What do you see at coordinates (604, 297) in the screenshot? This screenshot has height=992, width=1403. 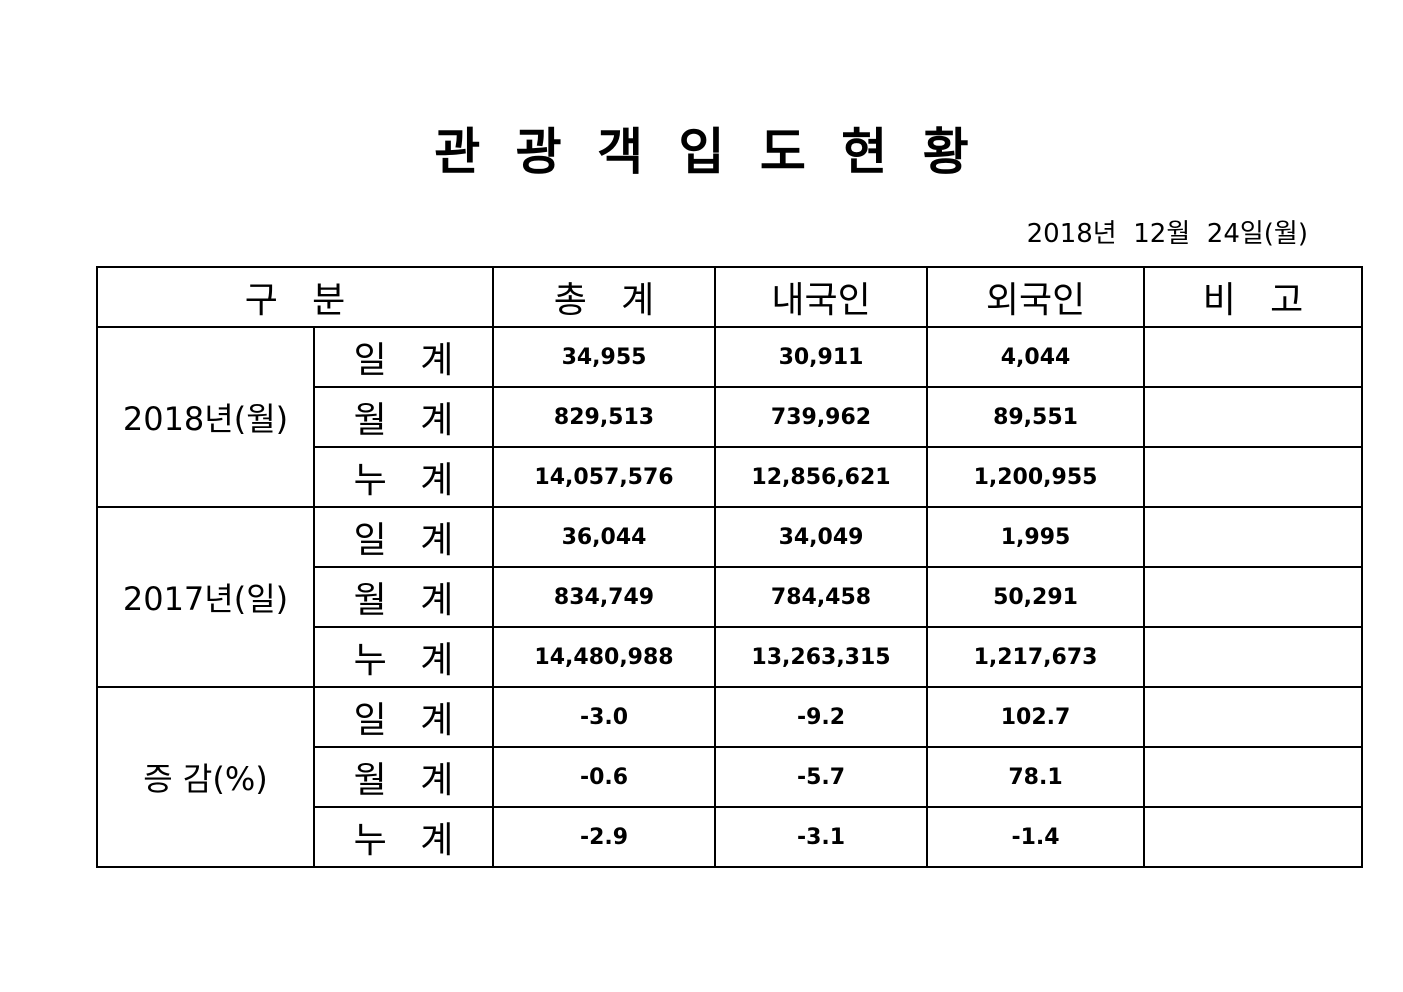 I see `column-header: 총 계` at bounding box center [604, 297].